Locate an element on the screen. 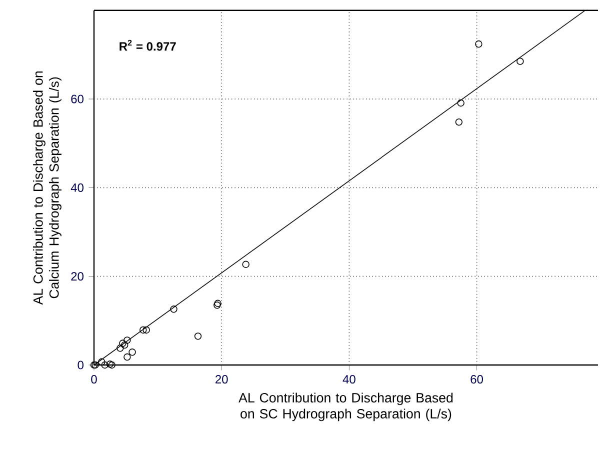 Image resolution: width=602 pixels, height=457 pixels. x-tick-label: 60 is located at coordinates (476, 379).